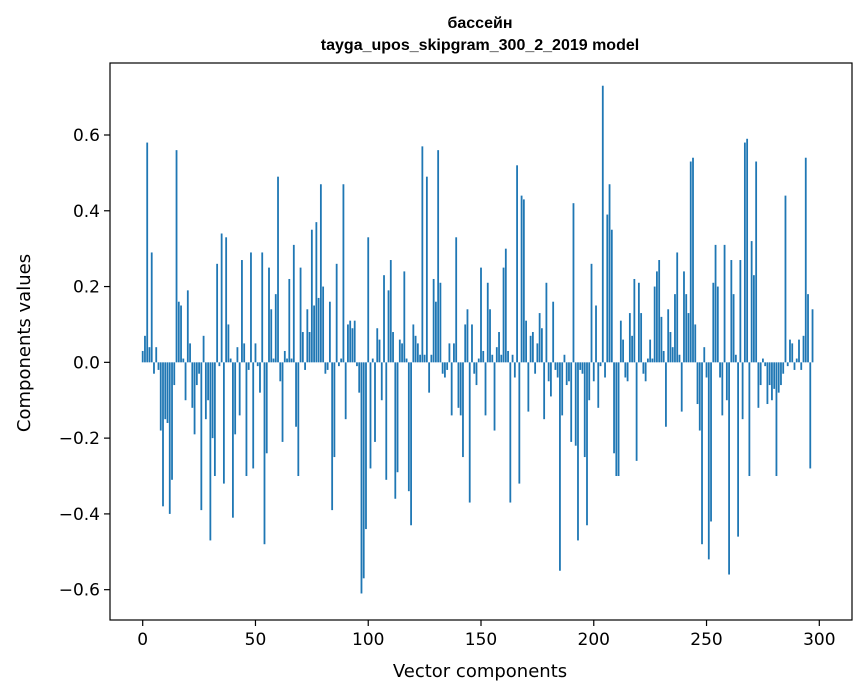 The image size is (867, 696). I want to click on y-tick-label: −0.4, so click(79, 515).